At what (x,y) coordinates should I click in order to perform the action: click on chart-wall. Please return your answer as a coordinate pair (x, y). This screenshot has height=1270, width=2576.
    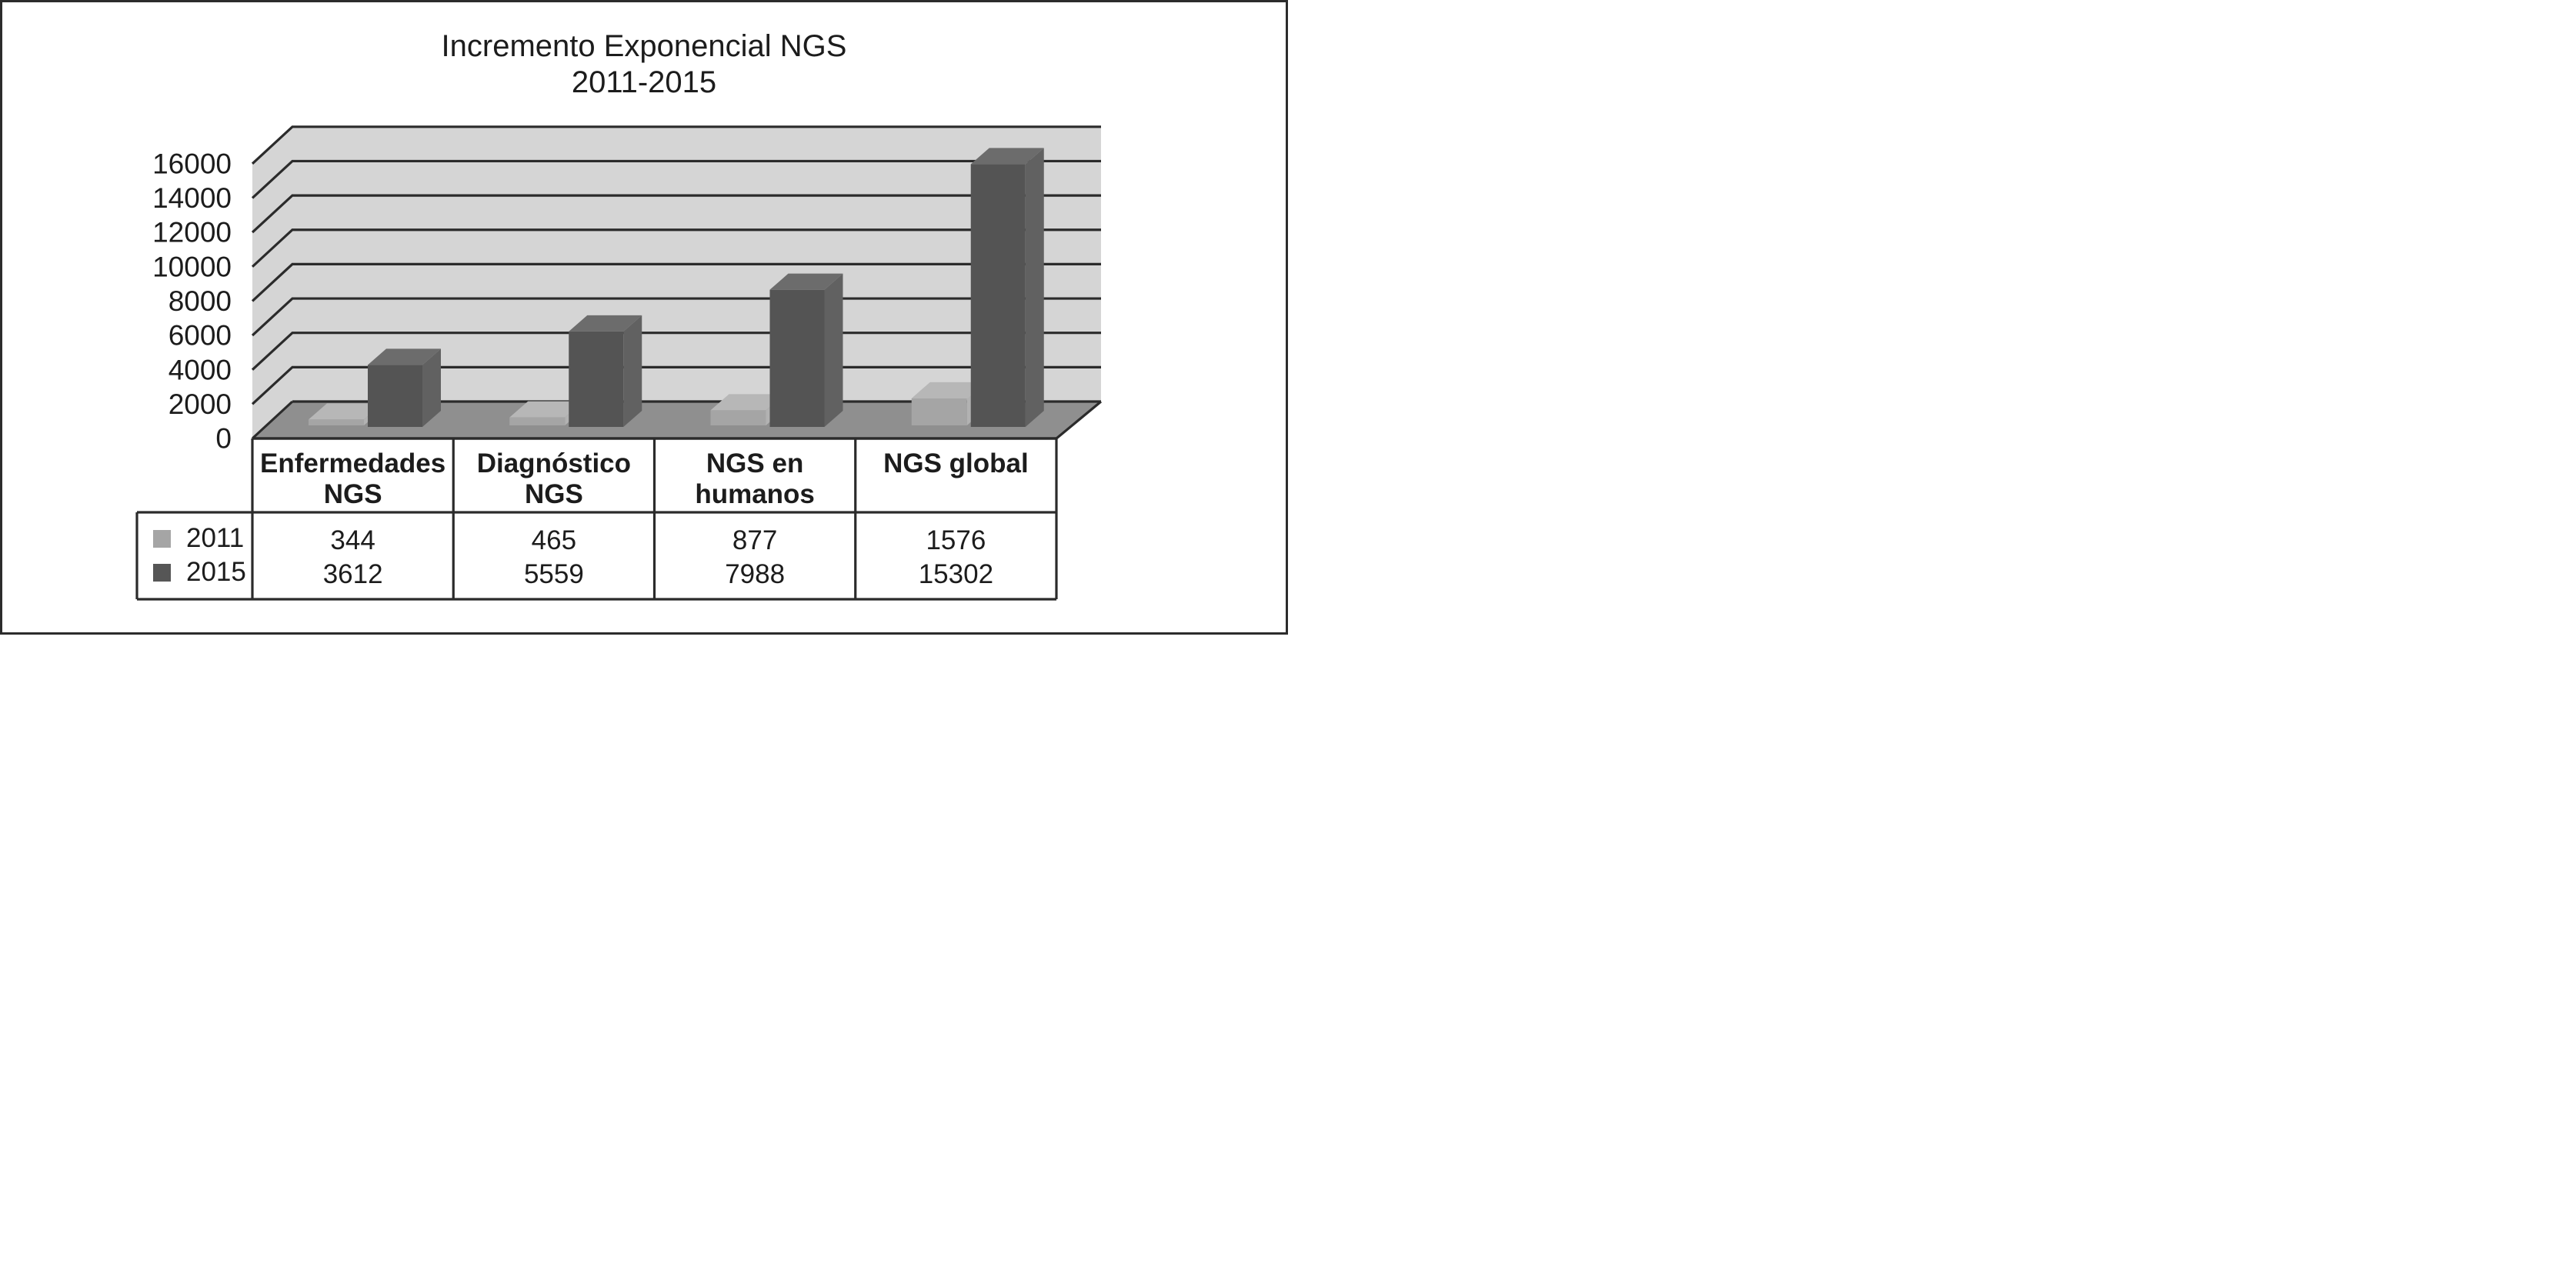
    Looking at the image, I should click on (676, 282).